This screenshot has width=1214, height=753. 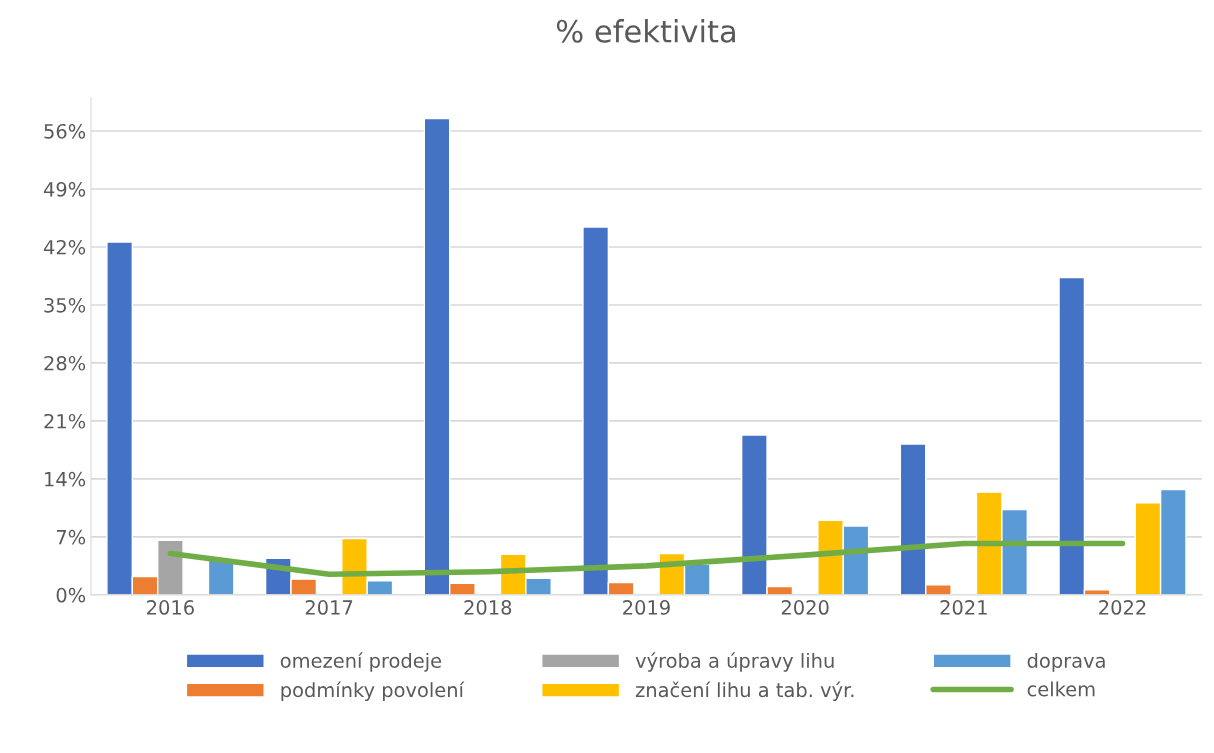 I want to click on y-tick-label: 14%, so click(x=65, y=479).